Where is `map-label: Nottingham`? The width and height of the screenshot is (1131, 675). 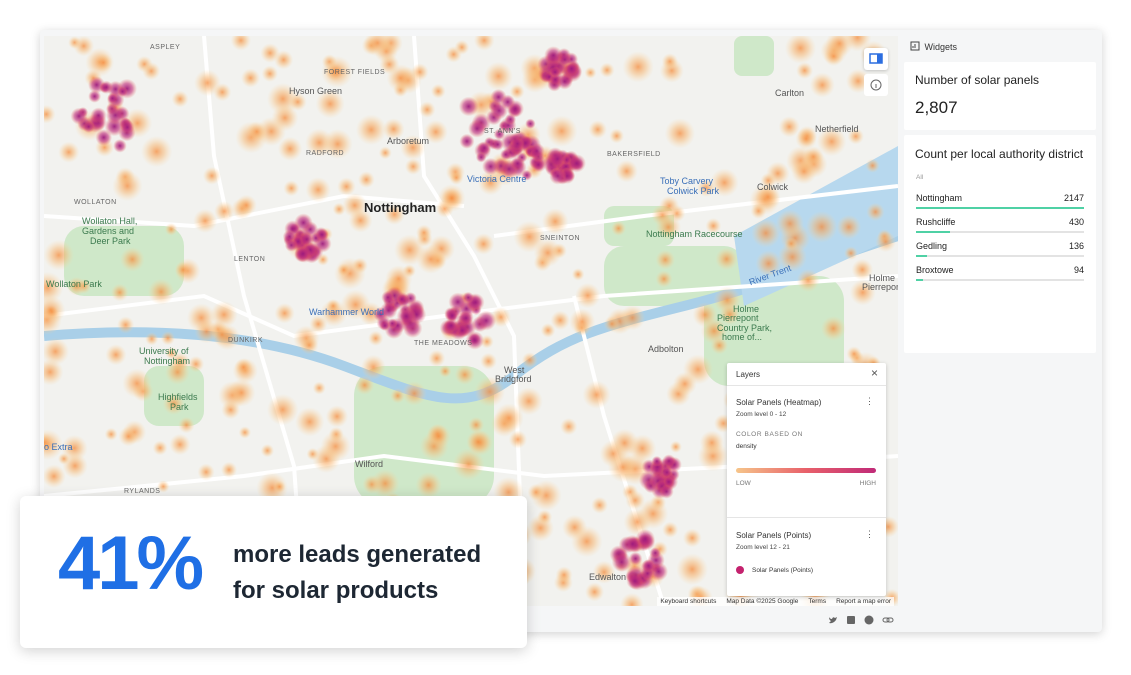 map-label: Nottingham is located at coordinates (400, 207).